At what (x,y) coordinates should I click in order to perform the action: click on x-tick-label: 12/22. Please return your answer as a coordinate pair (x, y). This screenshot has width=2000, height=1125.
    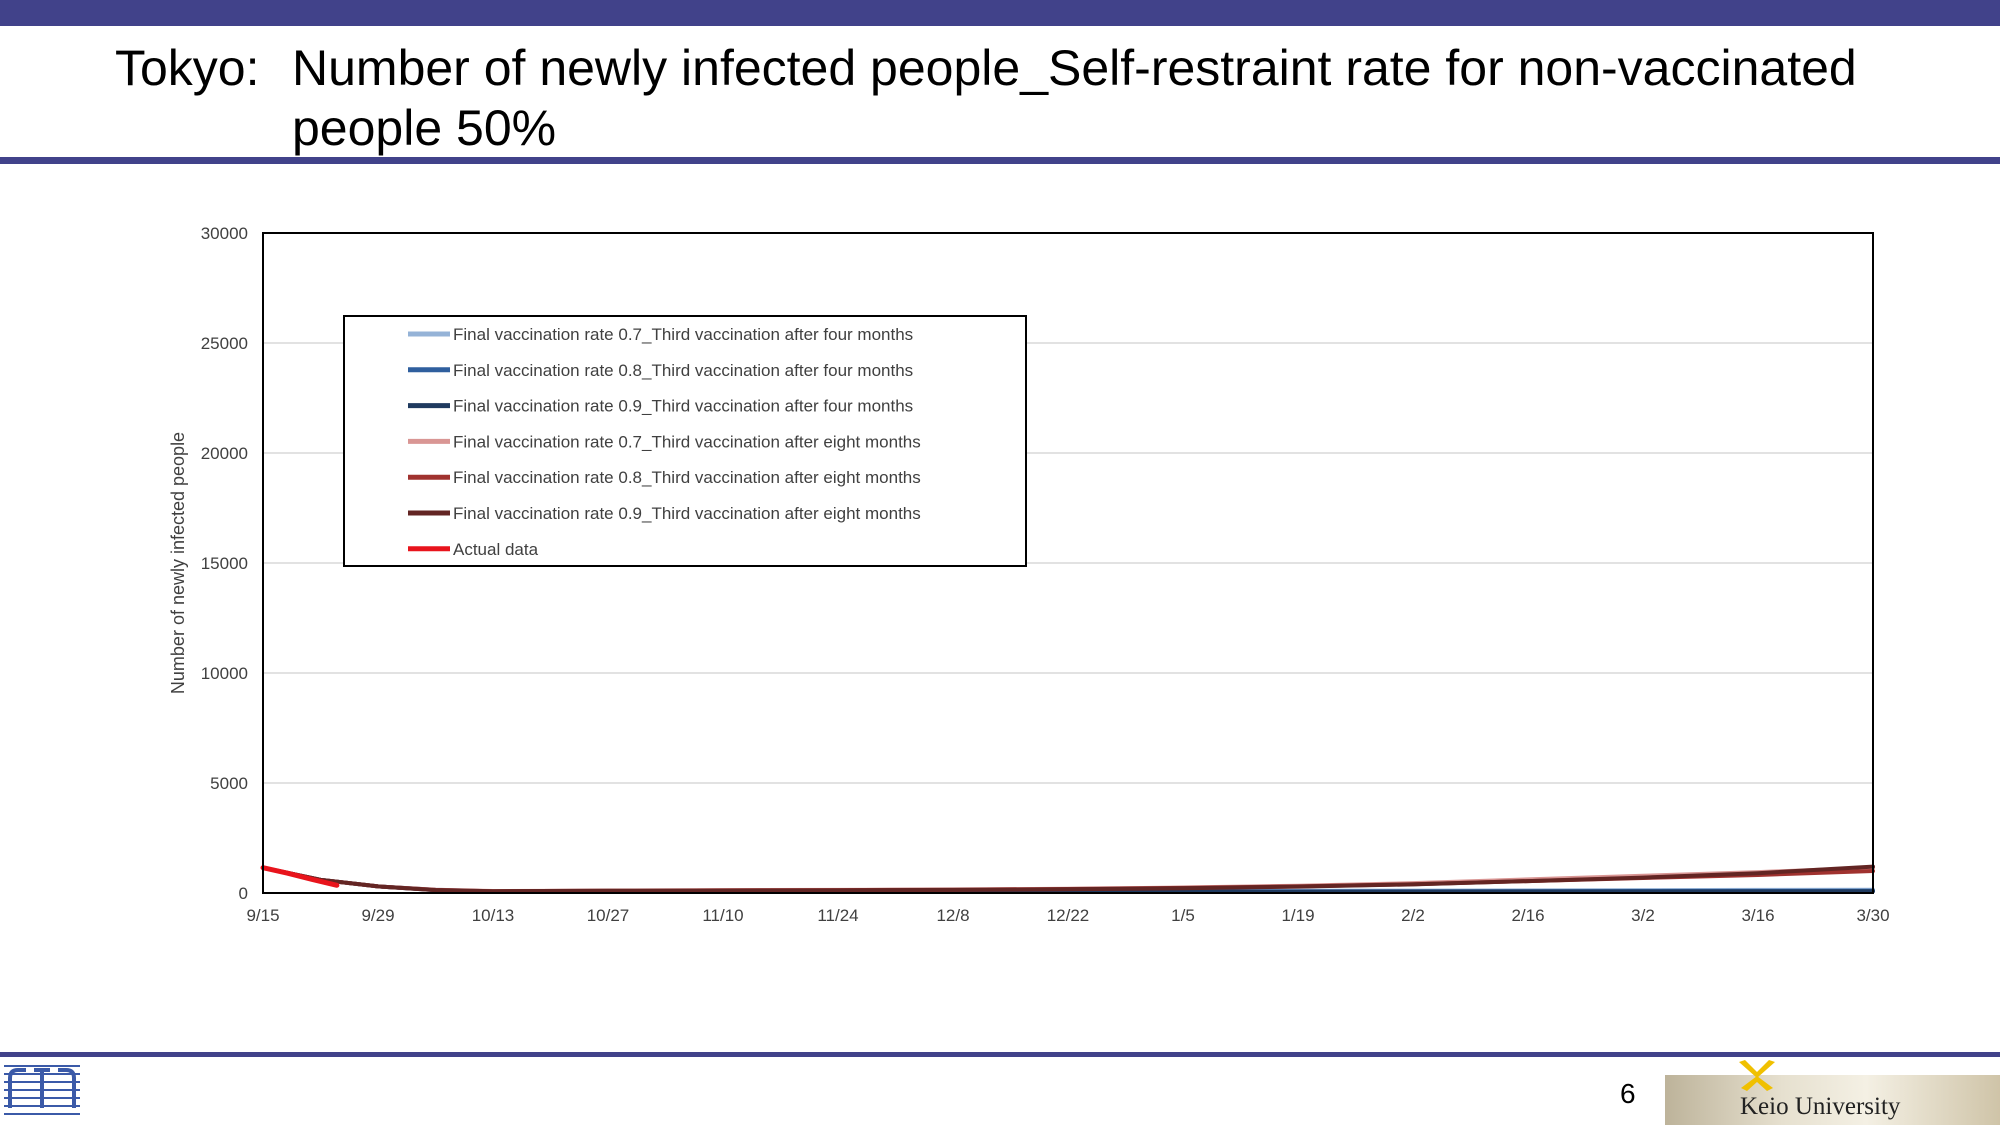
    Looking at the image, I should click on (1068, 915).